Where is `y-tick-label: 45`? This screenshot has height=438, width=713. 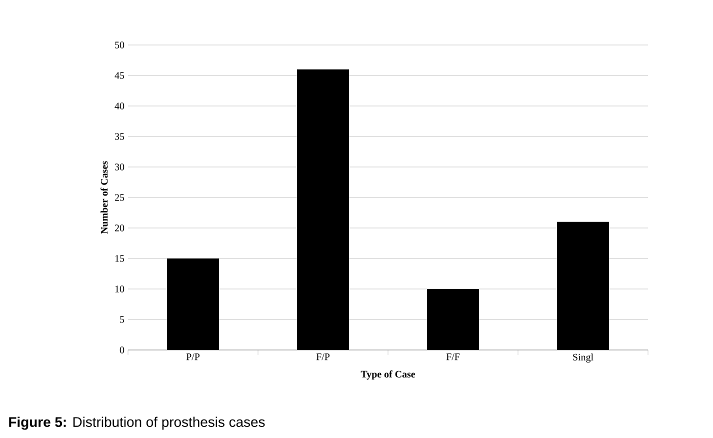 y-tick-label: 45 is located at coordinates (119, 75).